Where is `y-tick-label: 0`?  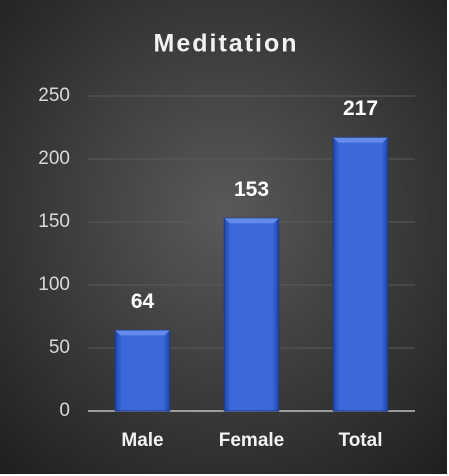 y-tick-label: 0 is located at coordinates (64, 410).